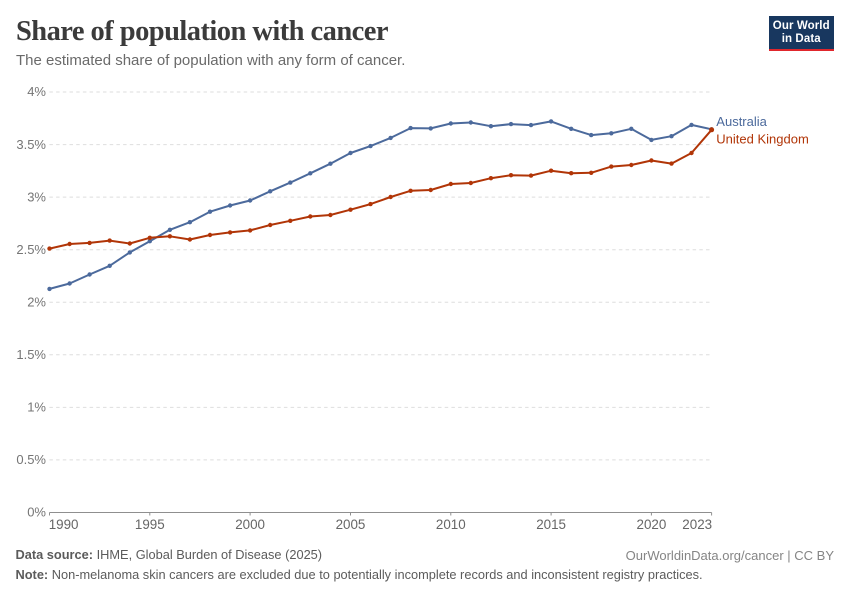 Image resolution: width=850 pixels, height=600 pixels. What do you see at coordinates (150, 524) in the screenshot?
I see `svg-text: 1995` at bounding box center [150, 524].